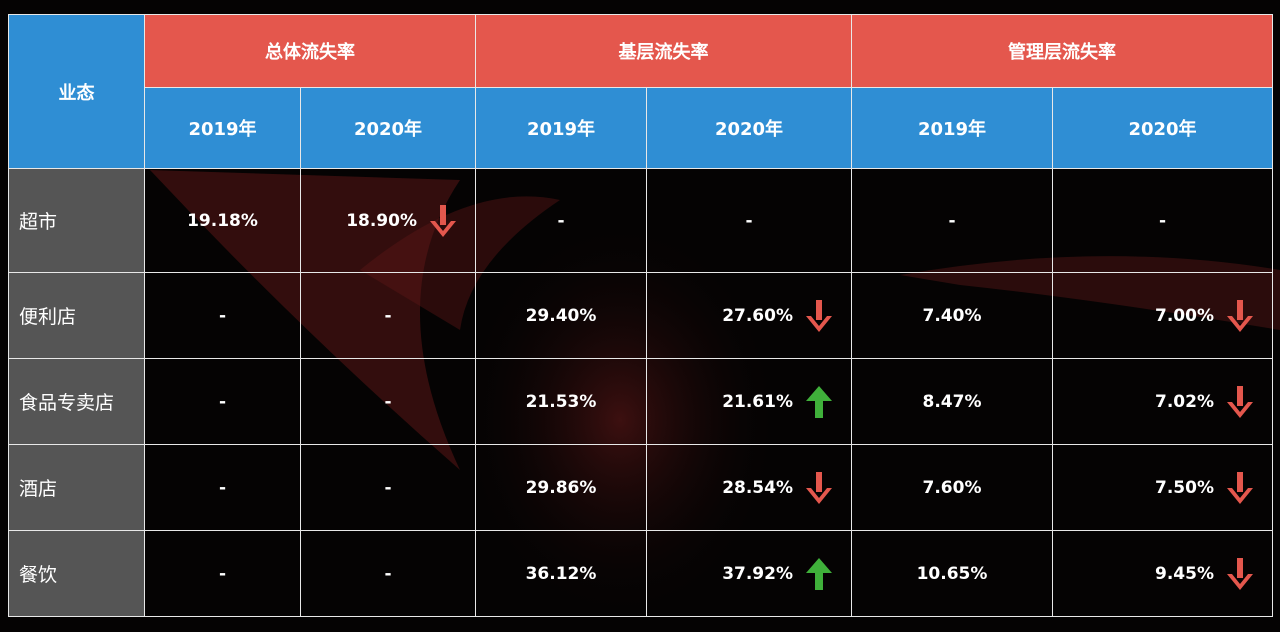 The width and height of the screenshot is (1280, 632). I want to click on group-header-management: 管理层流失率, so click(1062, 51).